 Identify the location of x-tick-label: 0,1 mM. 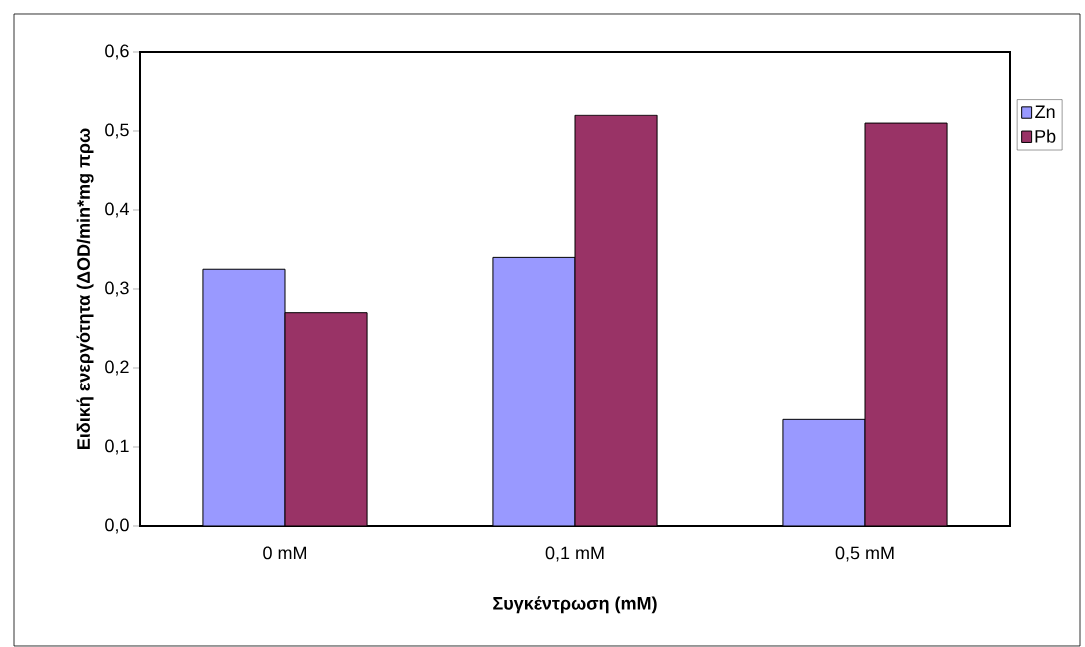
(574, 554).